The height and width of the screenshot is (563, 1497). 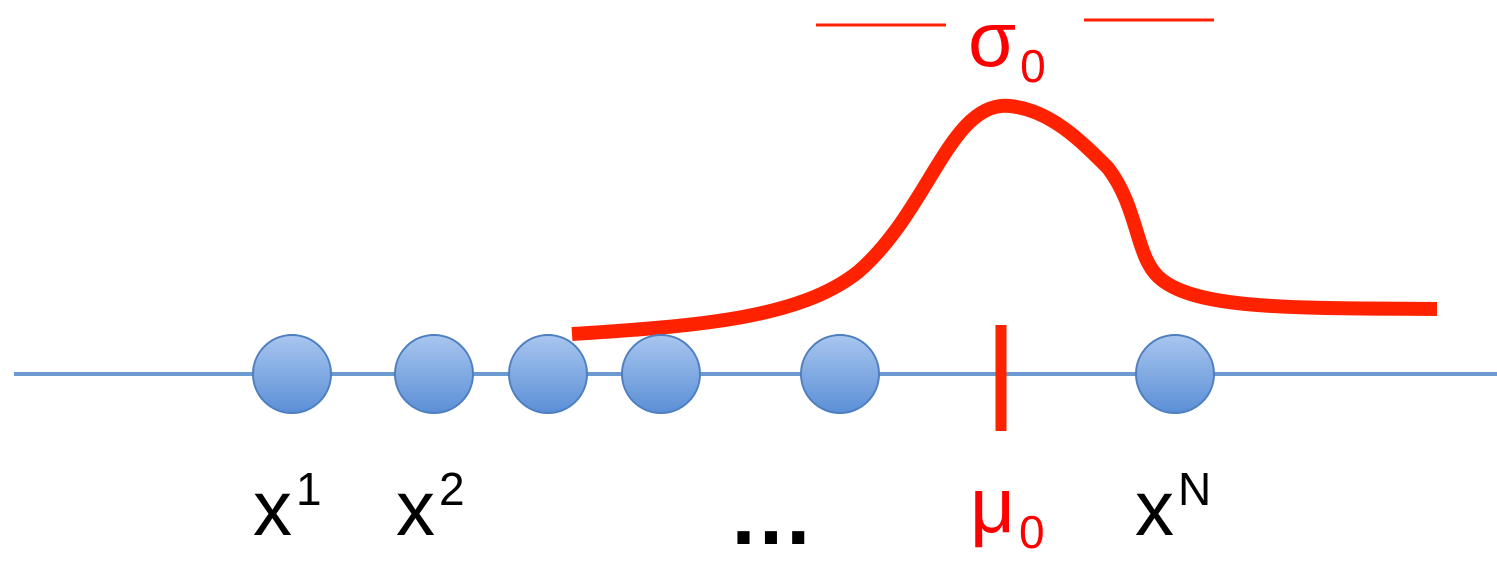 What do you see at coordinates (992, 505) in the screenshot?
I see `label-mu-base: μ` at bounding box center [992, 505].